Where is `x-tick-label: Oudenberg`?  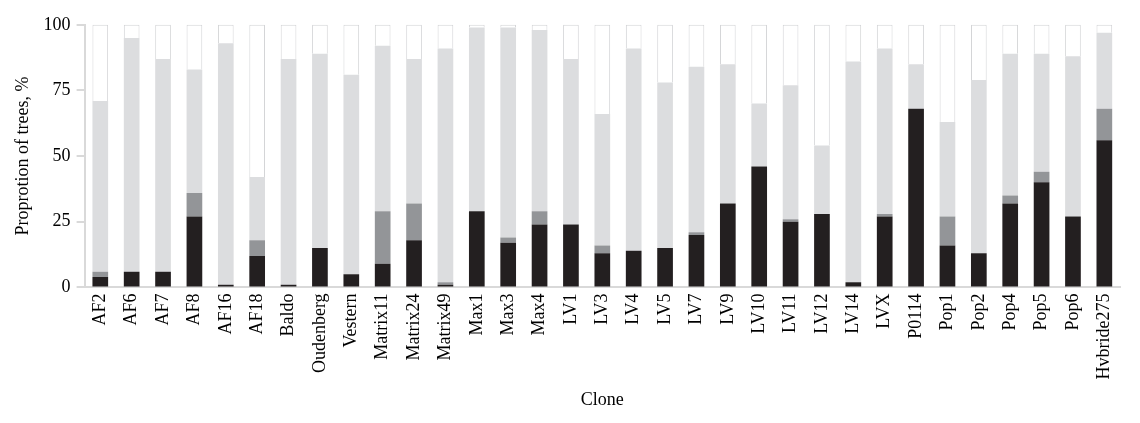
x-tick-label: Oudenberg is located at coordinates (318, 333).